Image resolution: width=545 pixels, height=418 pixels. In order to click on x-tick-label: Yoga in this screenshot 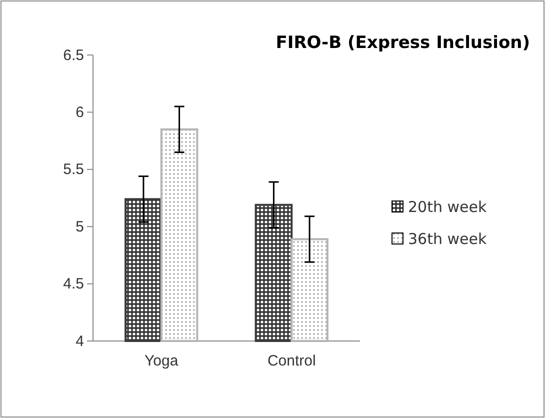, I will do `click(161, 361)`.